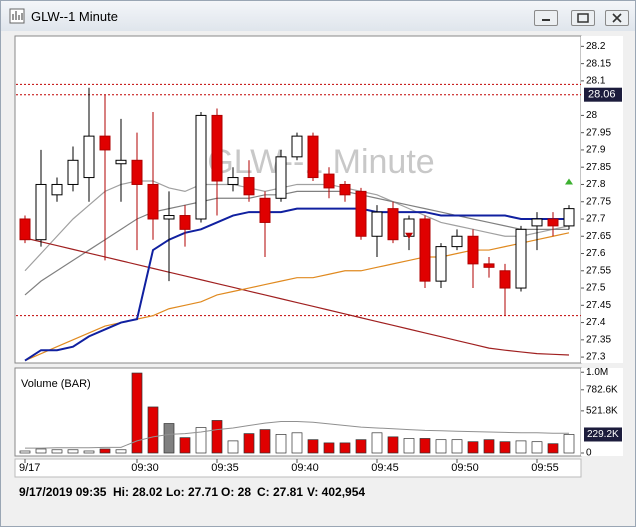  I want to click on price-marker-box, so click(603, 94).